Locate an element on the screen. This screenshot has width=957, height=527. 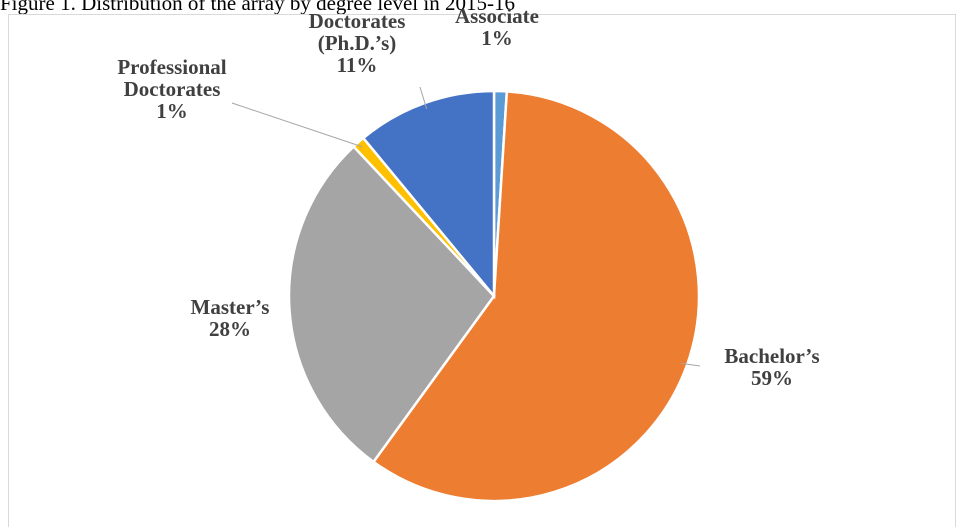
data-label: Associate 1% is located at coordinates (497, 27).